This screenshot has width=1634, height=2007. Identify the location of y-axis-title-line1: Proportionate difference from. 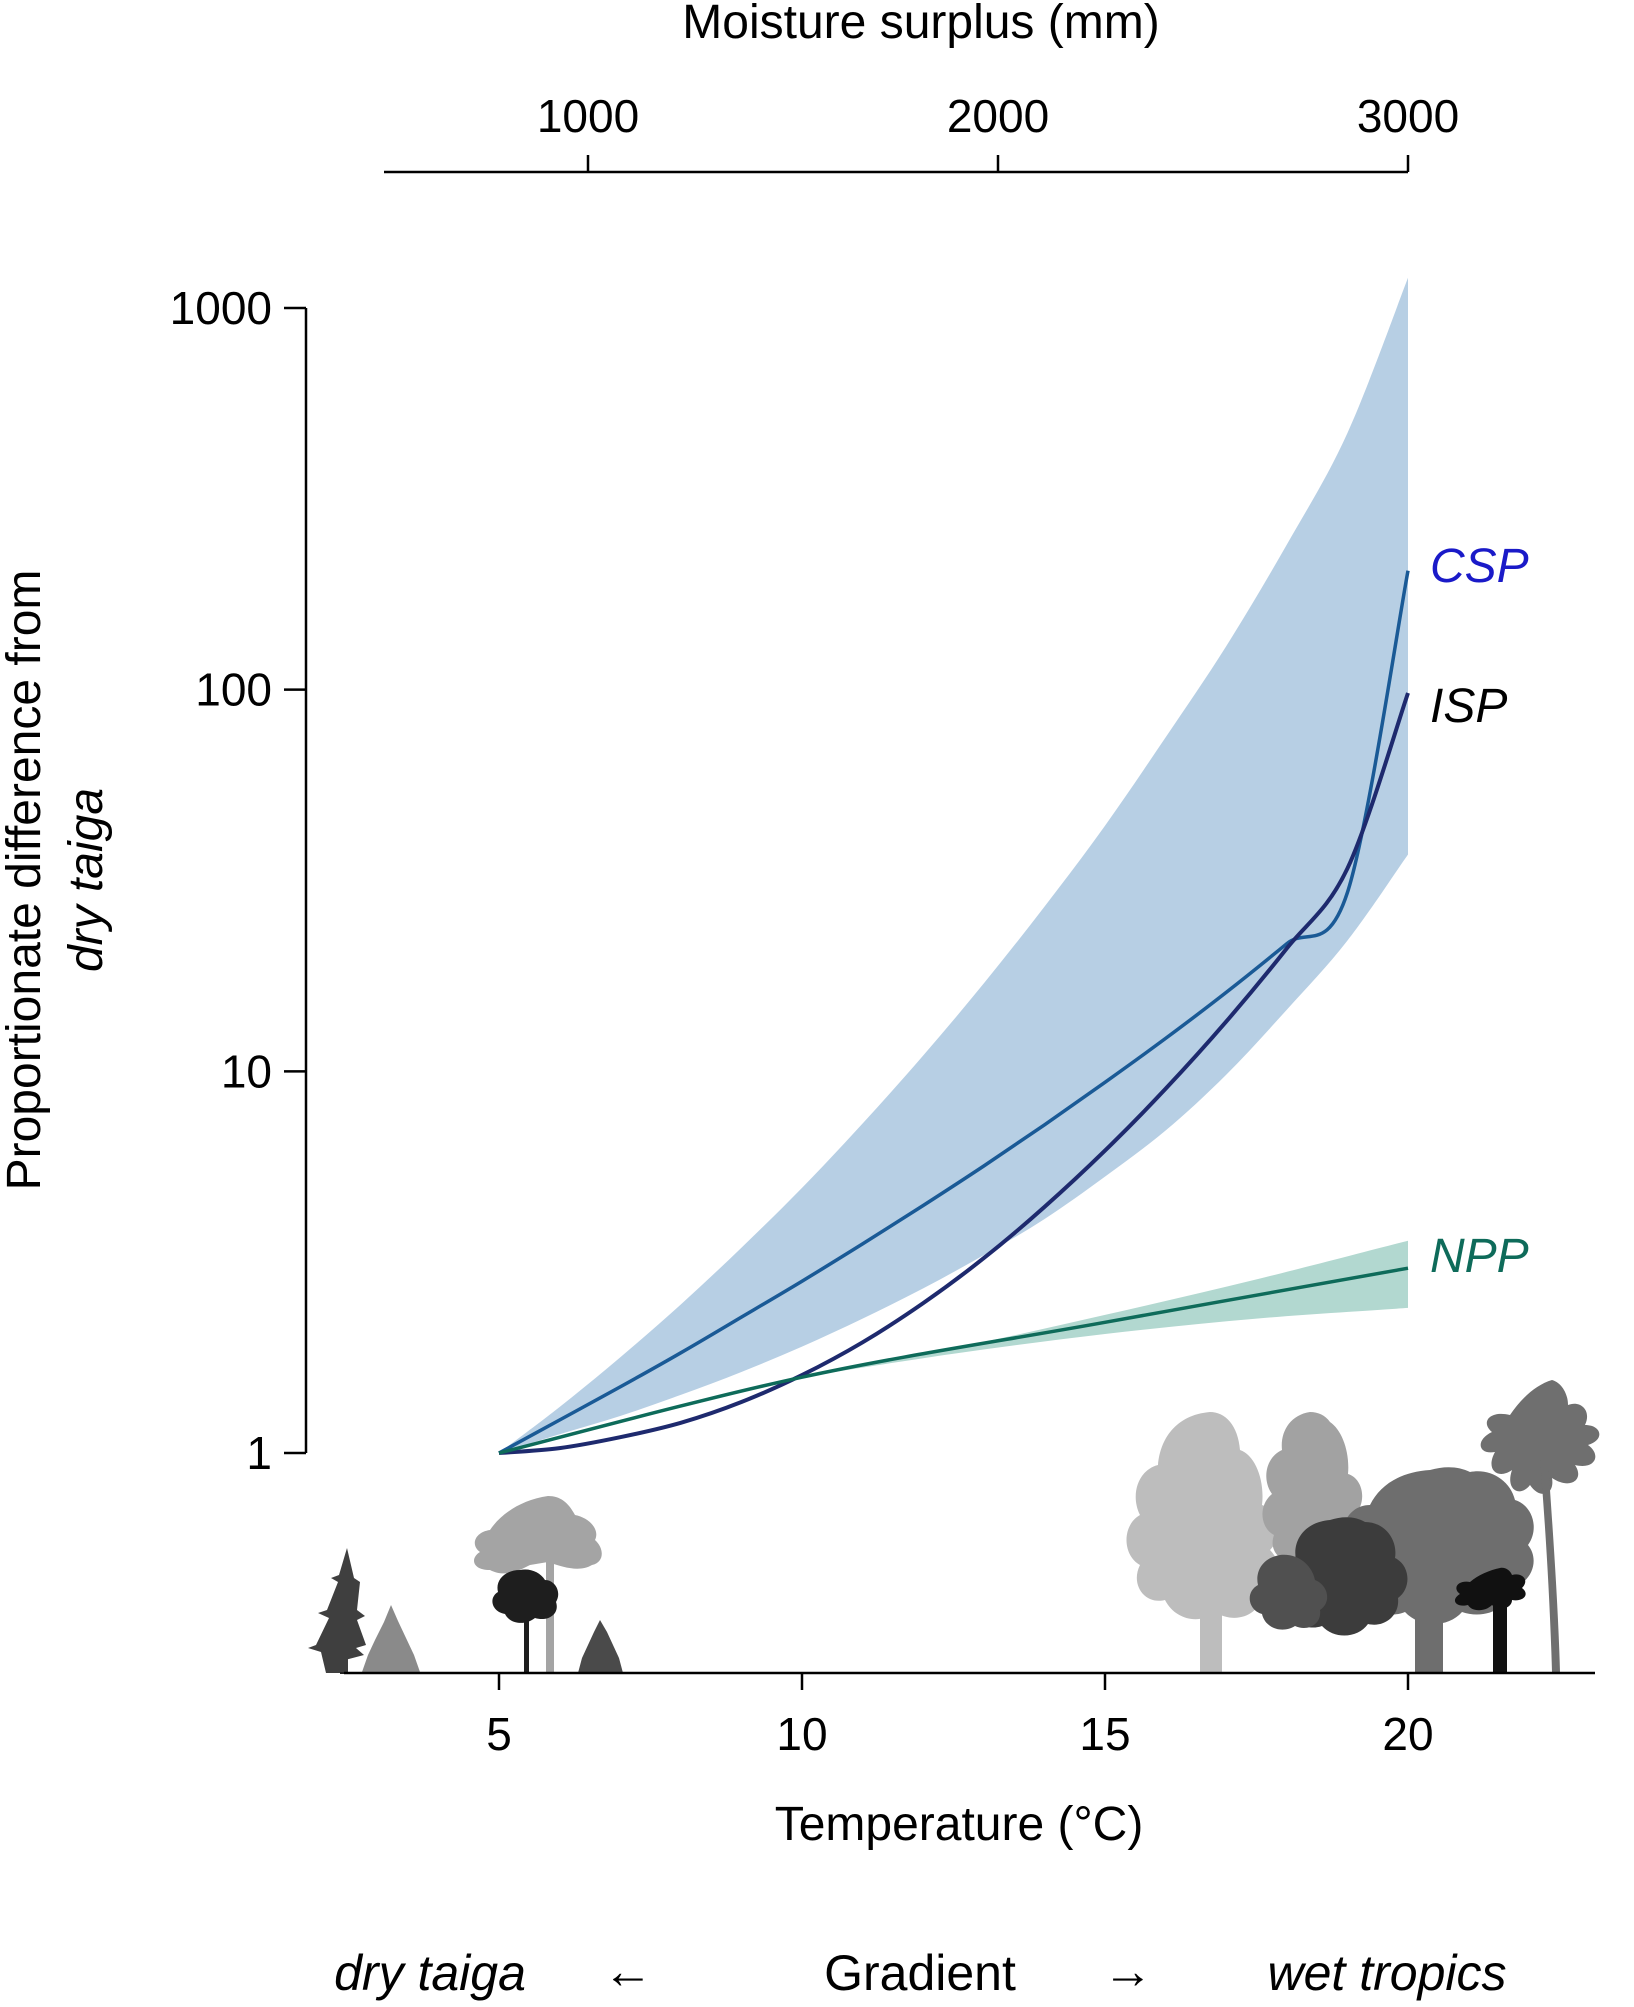
(25, 880).